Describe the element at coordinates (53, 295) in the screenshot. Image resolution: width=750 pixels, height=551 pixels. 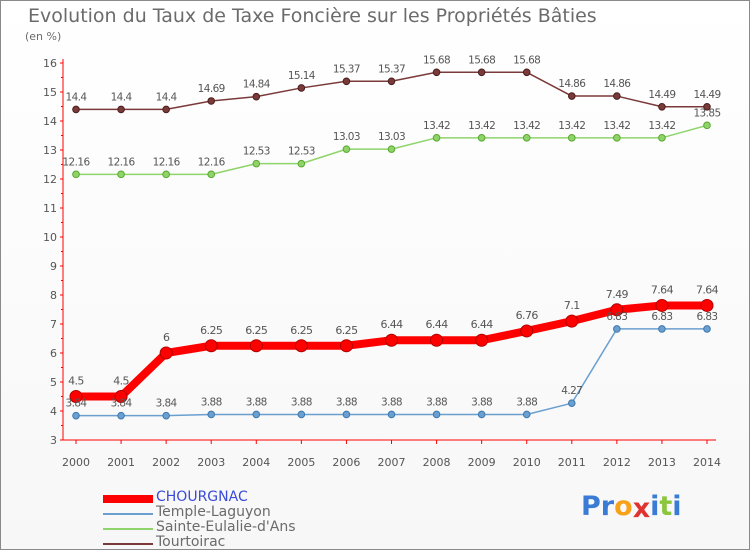
I see `y-tick-label: 8` at that location.